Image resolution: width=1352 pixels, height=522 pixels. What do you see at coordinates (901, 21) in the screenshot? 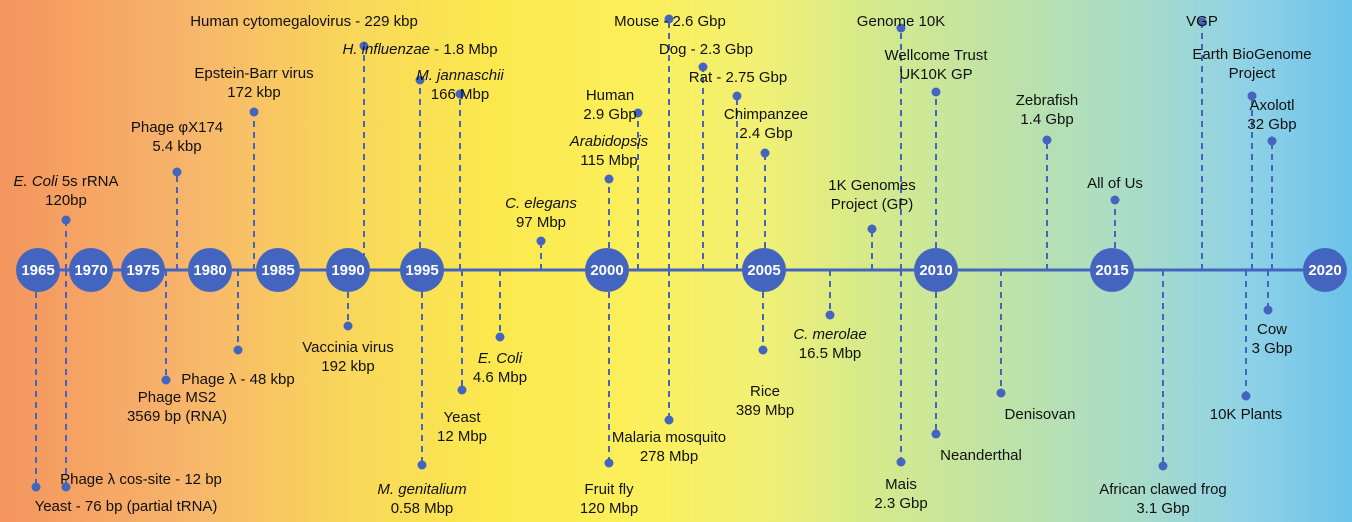
I see `event-label: Genome 10K` at bounding box center [901, 21].